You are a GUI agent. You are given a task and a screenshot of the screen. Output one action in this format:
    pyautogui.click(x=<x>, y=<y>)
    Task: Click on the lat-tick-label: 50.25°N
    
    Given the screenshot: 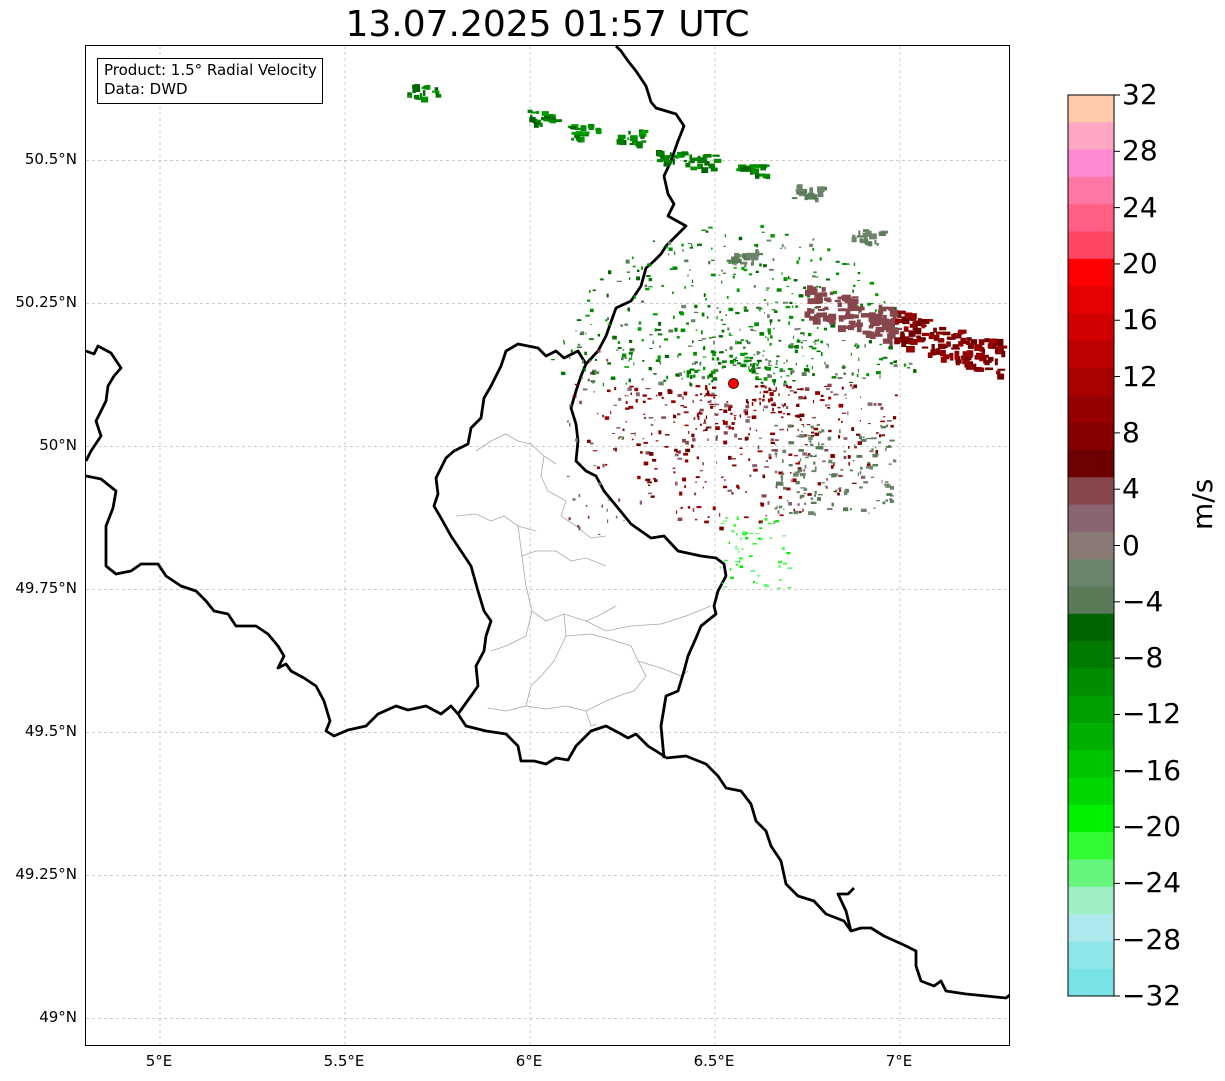 What is the action you would take?
    pyautogui.click(x=46, y=302)
    